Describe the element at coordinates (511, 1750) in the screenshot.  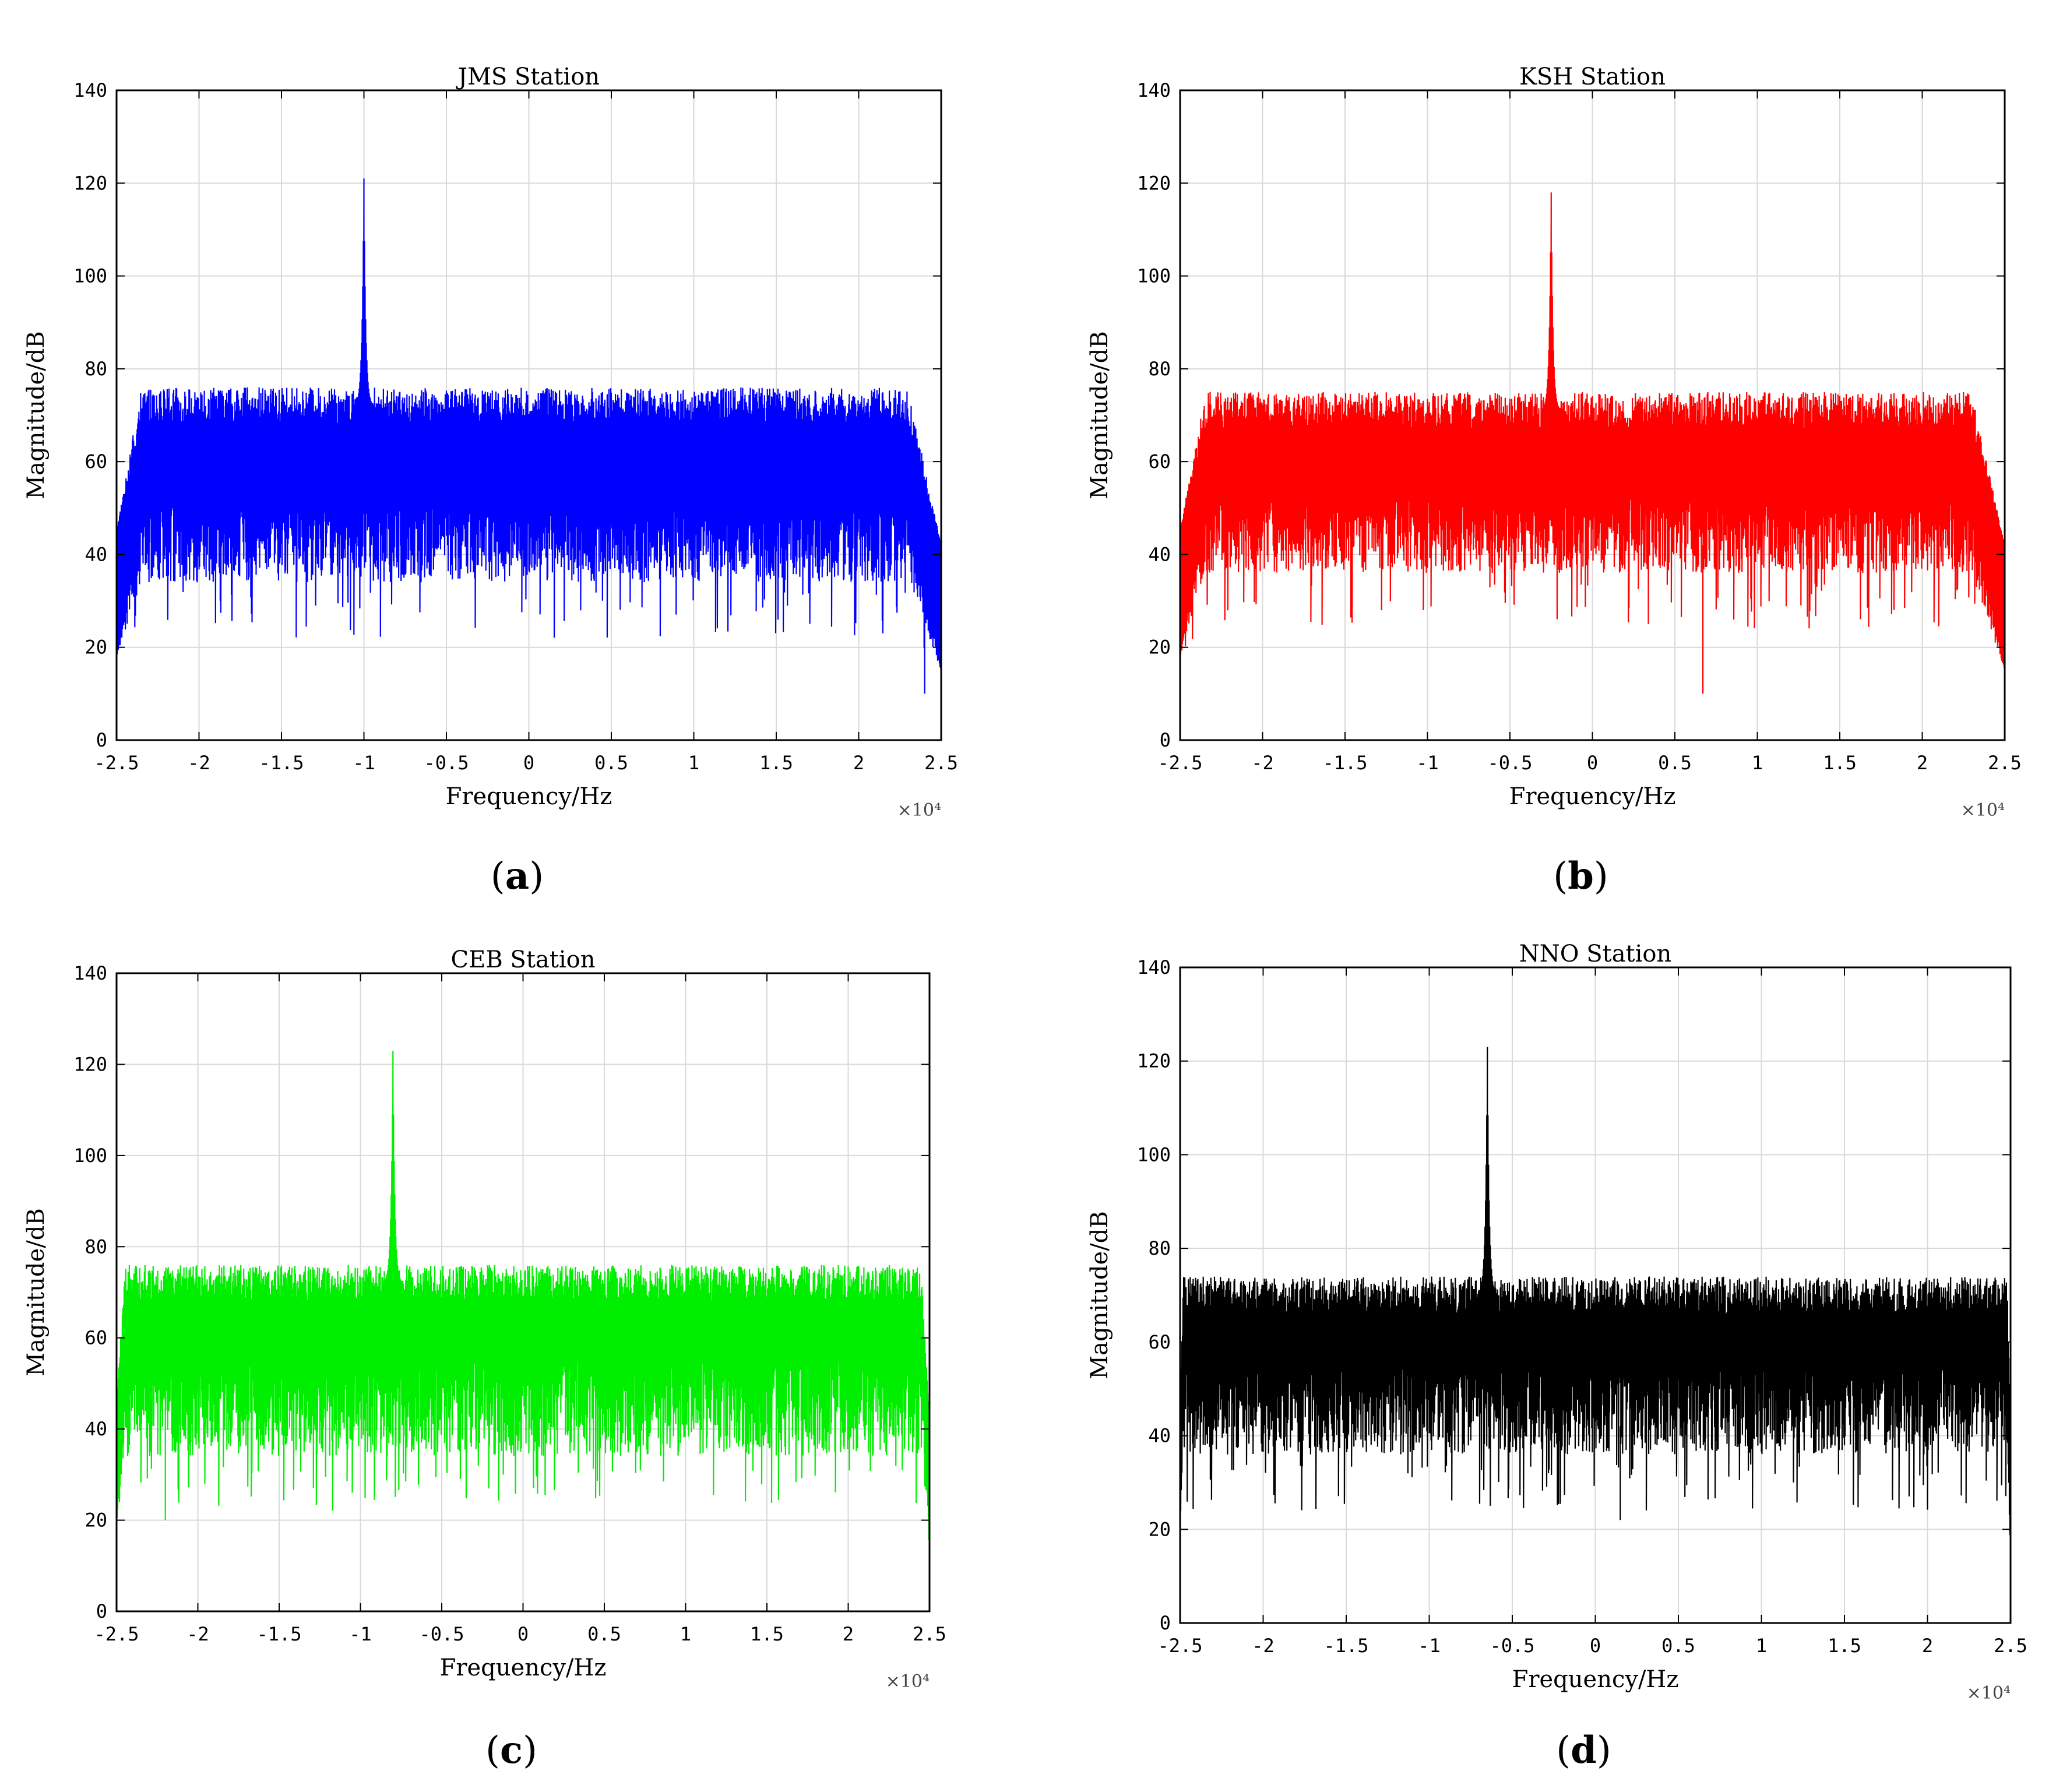
I see `panel-caption: (c)` at that location.